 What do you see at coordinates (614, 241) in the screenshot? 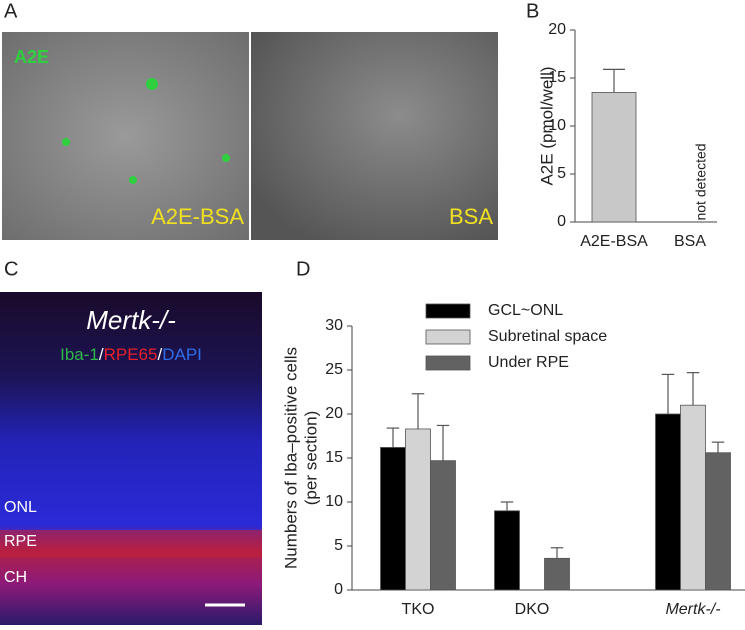
I see `x-tick-label: A2E-BSA` at bounding box center [614, 241].